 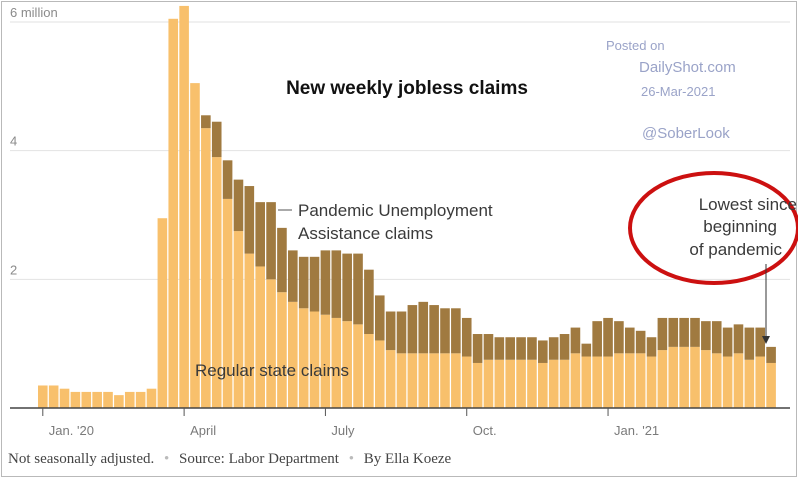 What do you see at coordinates (34, 141) in the screenshot?
I see `y-axis-tick-labels: 2 4 6 million` at bounding box center [34, 141].